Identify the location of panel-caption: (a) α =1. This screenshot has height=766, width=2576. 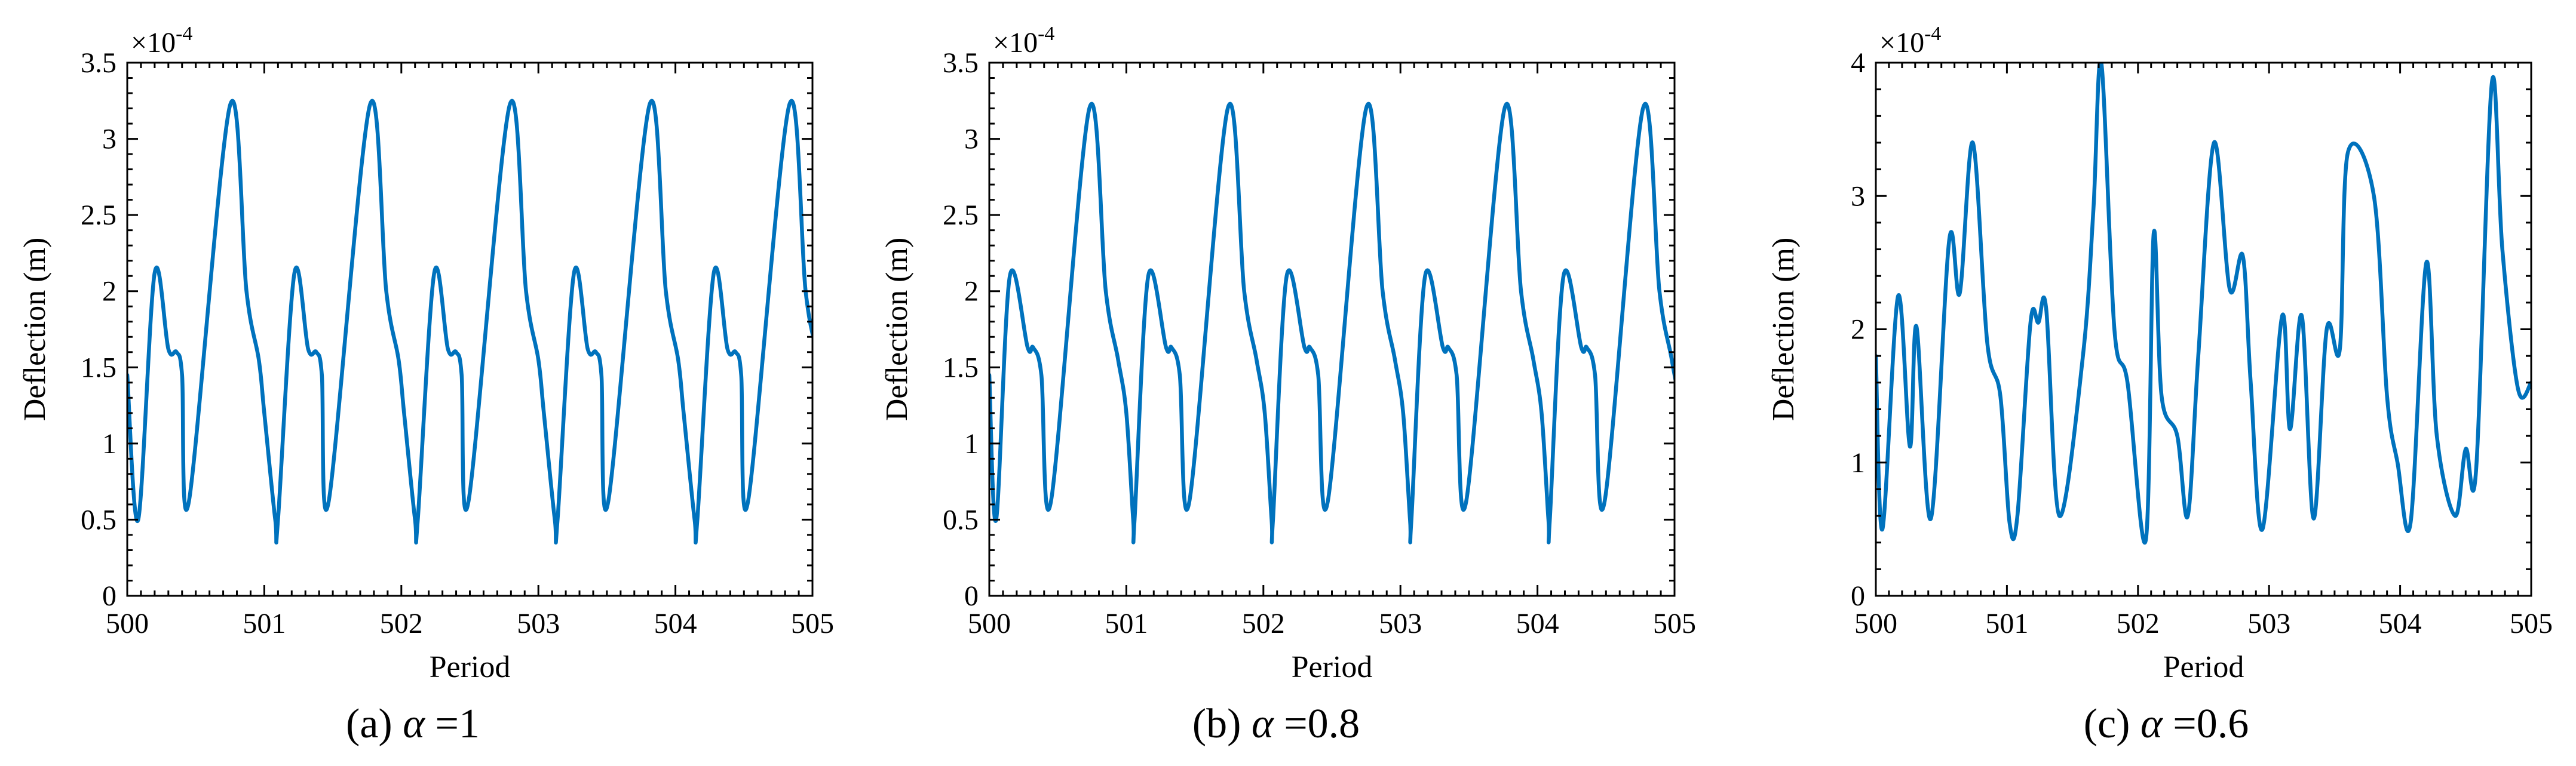
(413, 724).